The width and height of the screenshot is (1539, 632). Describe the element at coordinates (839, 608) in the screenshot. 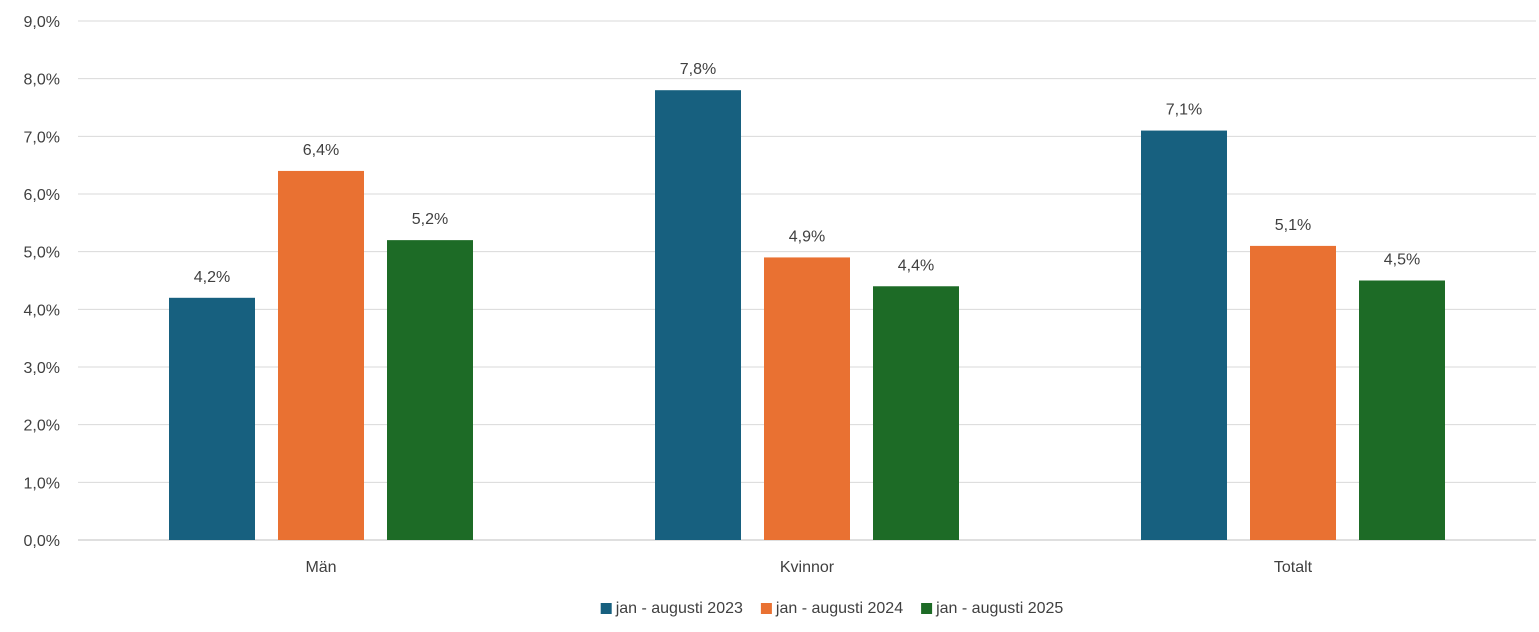

I see `legend-label: jan - augusti 2024` at that location.